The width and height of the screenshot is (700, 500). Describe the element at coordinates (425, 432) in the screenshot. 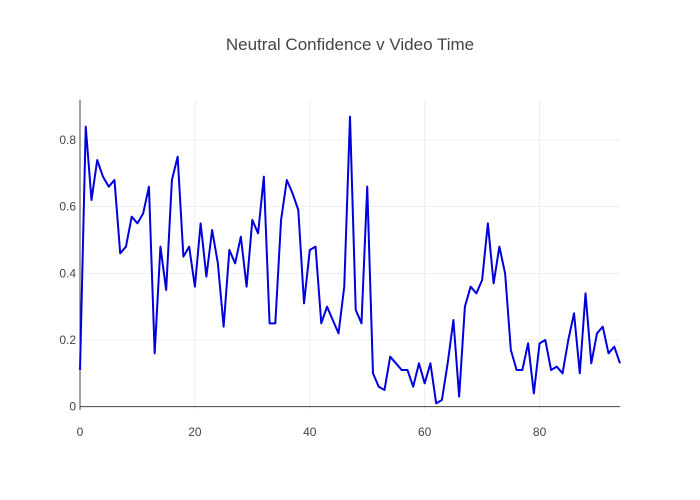

I see `x-tick-label: 60` at that location.